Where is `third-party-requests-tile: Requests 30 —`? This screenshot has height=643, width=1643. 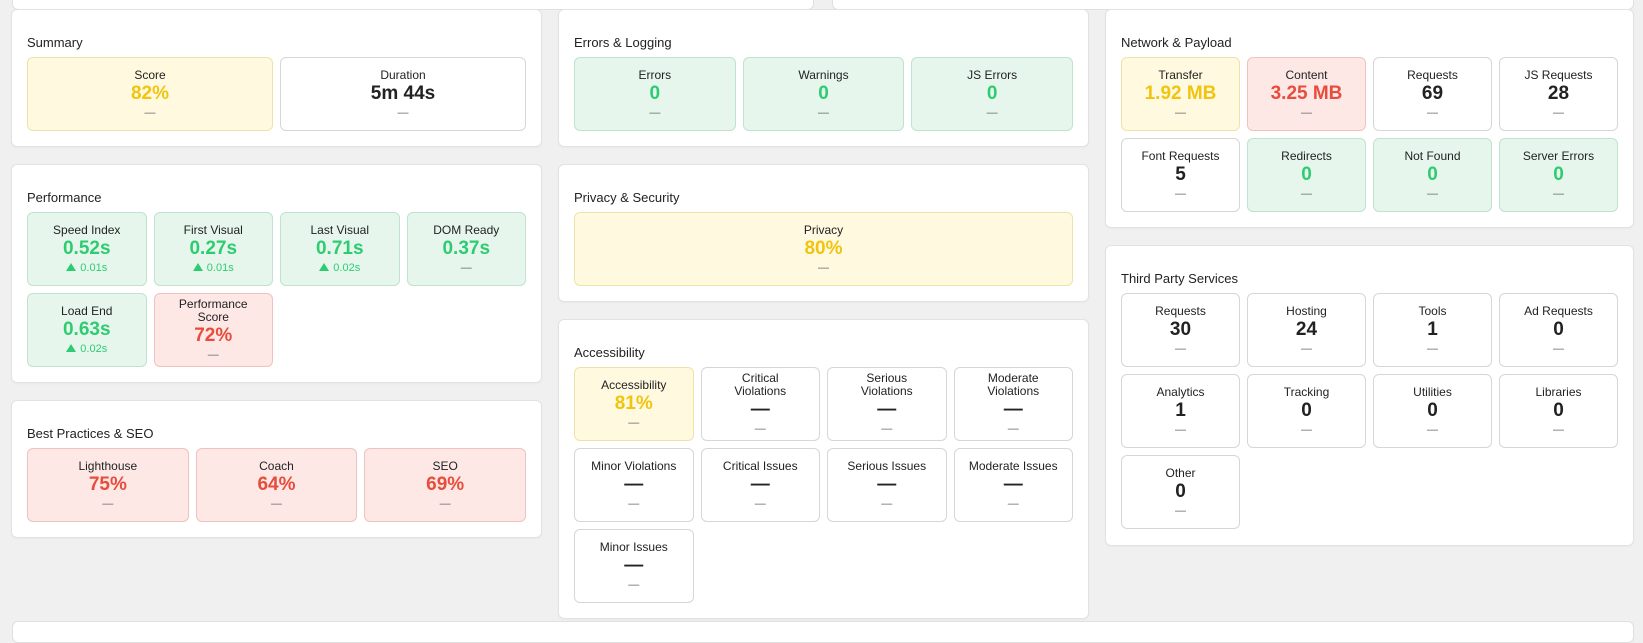
third-party-requests-tile: Requests 30 — is located at coordinates (1180, 330).